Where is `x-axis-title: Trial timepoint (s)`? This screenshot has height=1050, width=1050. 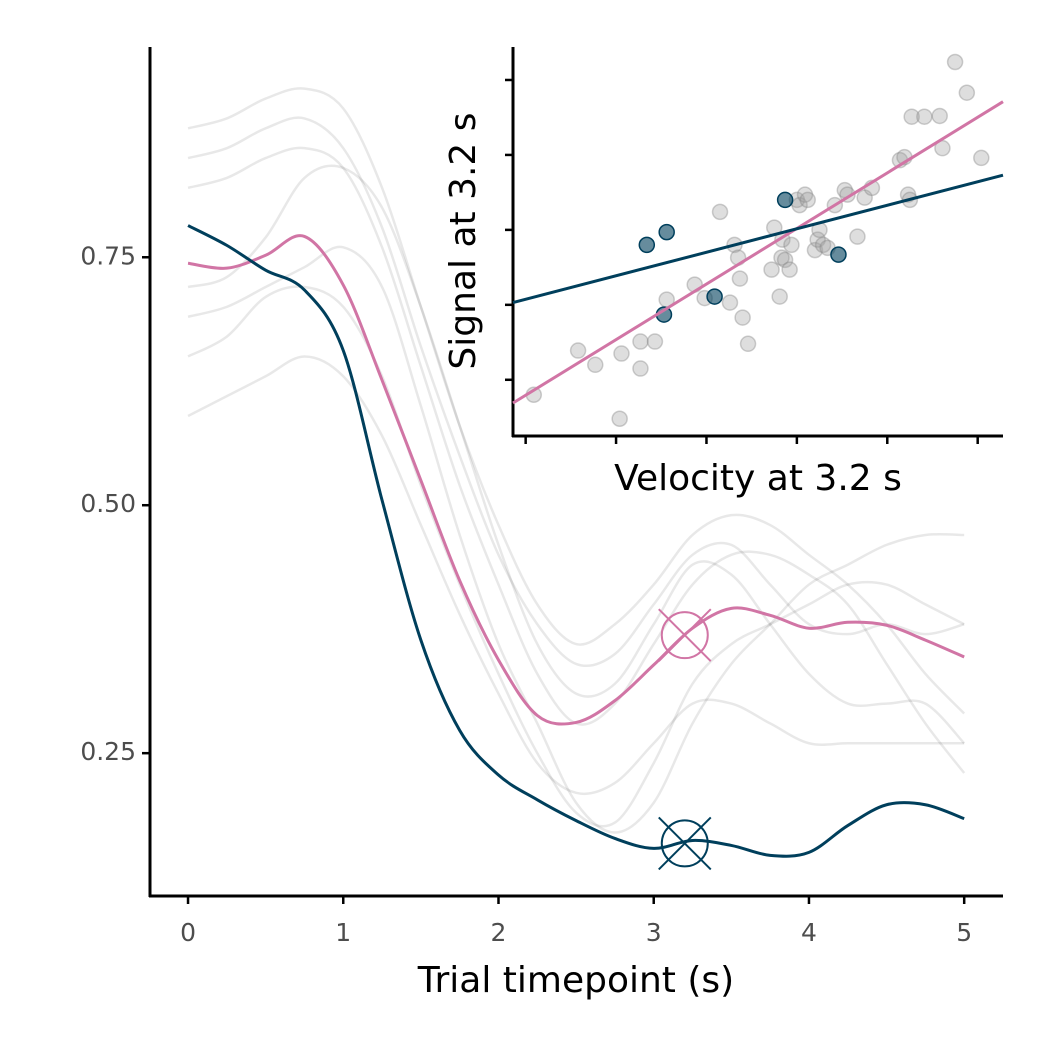
x-axis-title: Trial timepoint (s) is located at coordinates (575, 980).